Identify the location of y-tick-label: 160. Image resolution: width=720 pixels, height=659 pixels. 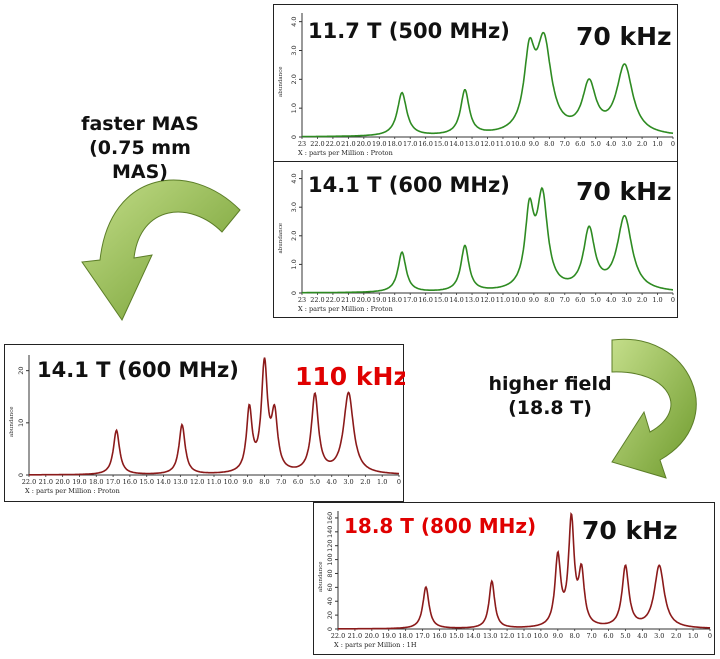
(330, 518).